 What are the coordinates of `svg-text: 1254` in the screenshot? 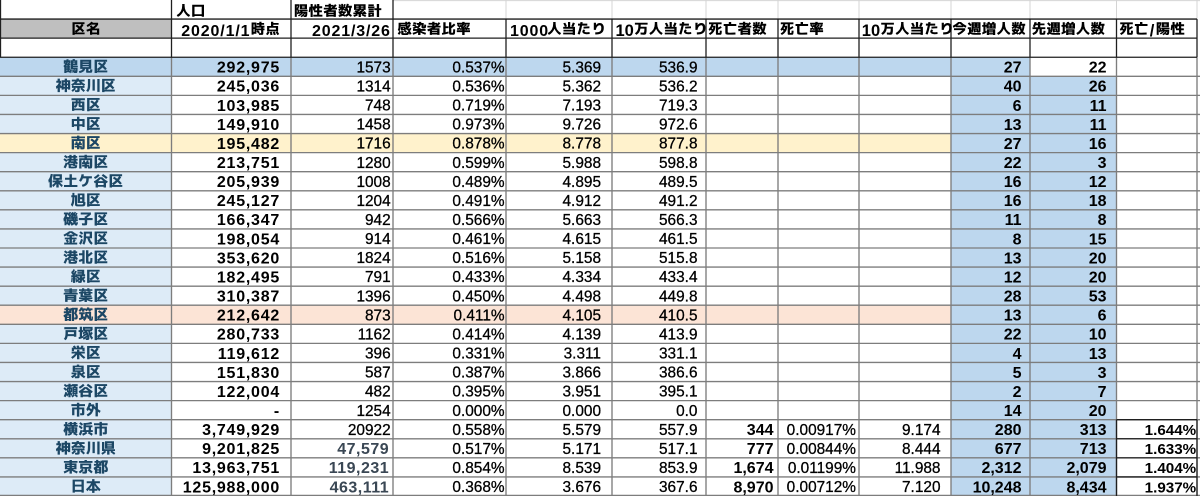 It's located at (373, 411).